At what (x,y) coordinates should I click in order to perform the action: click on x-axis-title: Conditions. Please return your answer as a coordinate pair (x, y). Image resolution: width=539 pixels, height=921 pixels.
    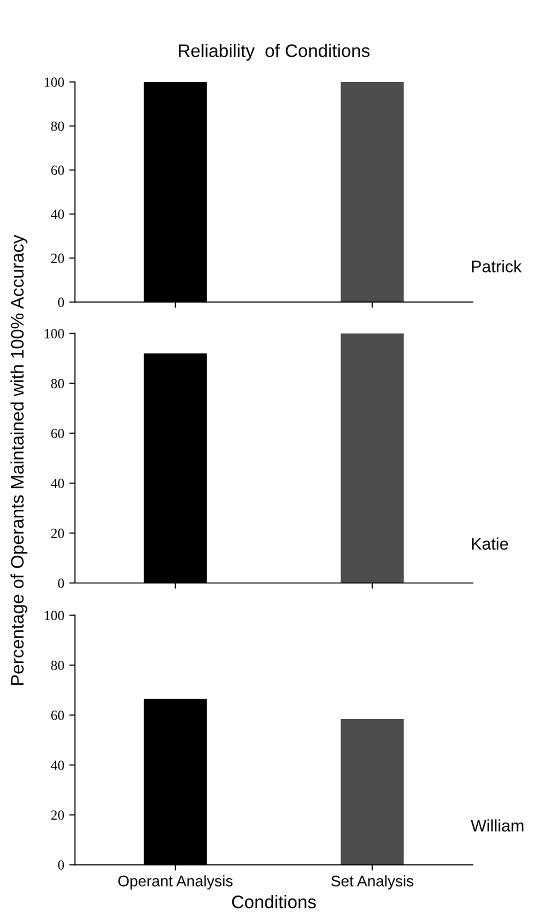
    Looking at the image, I should click on (274, 901).